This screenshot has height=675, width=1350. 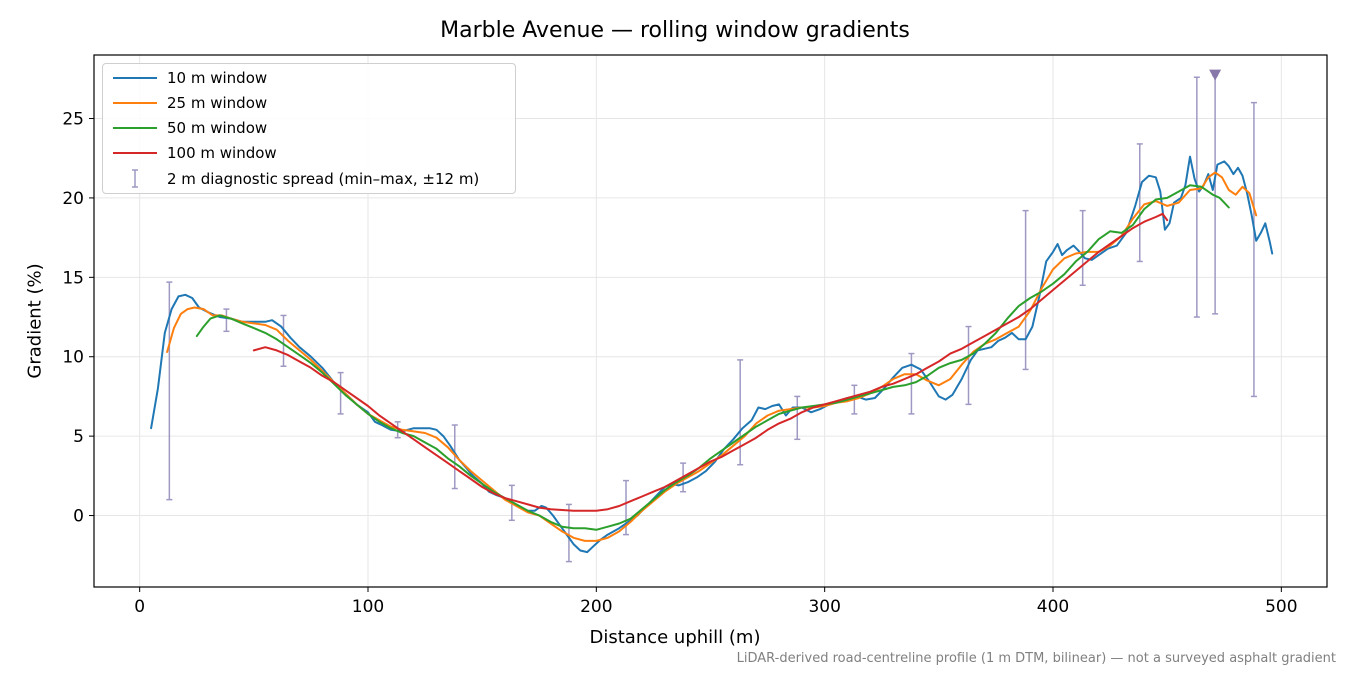 What do you see at coordinates (824, 607) in the screenshot?
I see `x-tick-label: 300` at bounding box center [824, 607].